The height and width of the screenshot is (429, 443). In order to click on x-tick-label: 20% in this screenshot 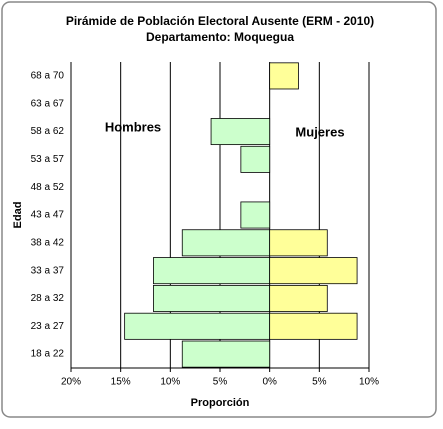, I will do `click(71, 382)`.